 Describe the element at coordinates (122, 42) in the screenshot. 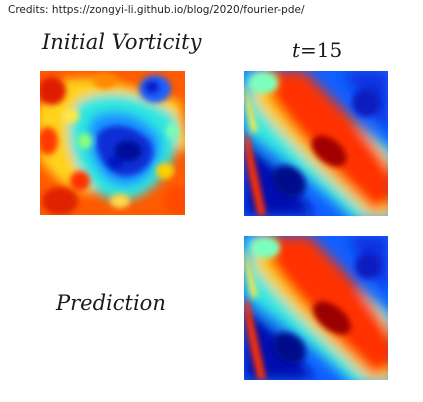

I see `initial-vorticity-title: Initial Vorticity` at that location.